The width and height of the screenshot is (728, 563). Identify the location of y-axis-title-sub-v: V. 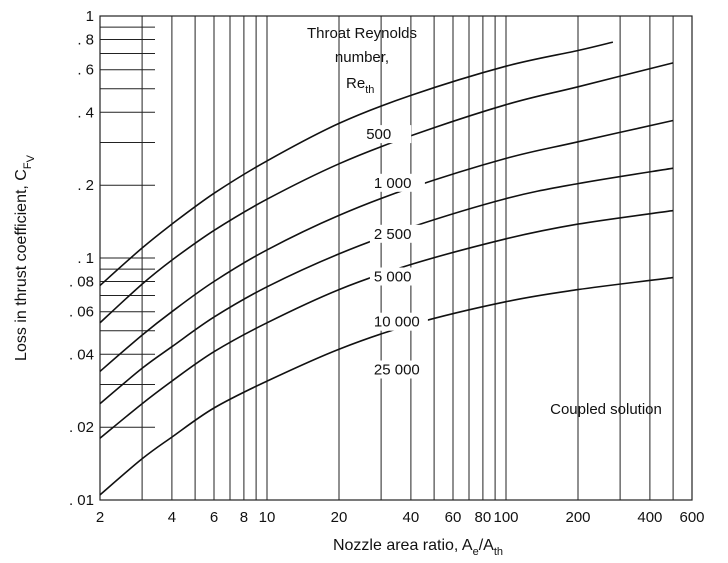
(31, 158).